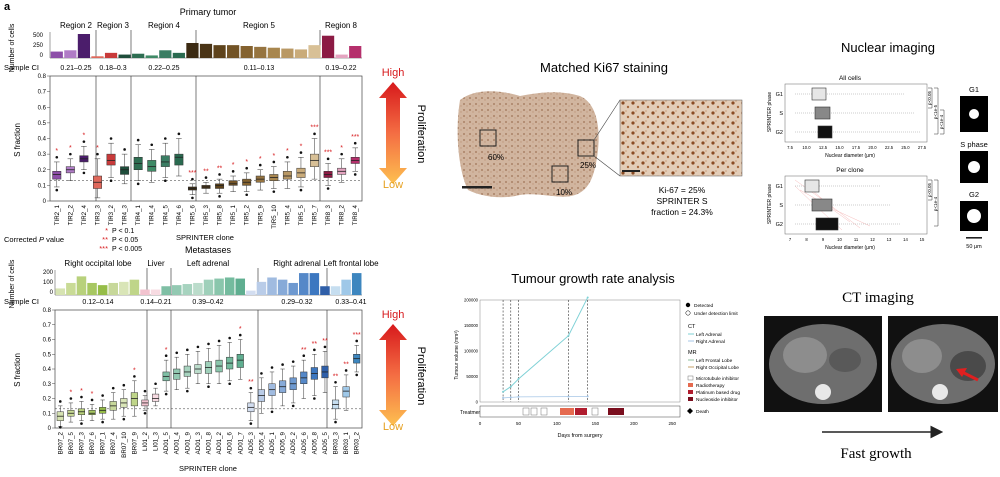 This screenshot has height=477, width=1000. What do you see at coordinates (607, 120) in the screenshot?
I see `ki67-zoom-line-top` at bounding box center [607, 120].